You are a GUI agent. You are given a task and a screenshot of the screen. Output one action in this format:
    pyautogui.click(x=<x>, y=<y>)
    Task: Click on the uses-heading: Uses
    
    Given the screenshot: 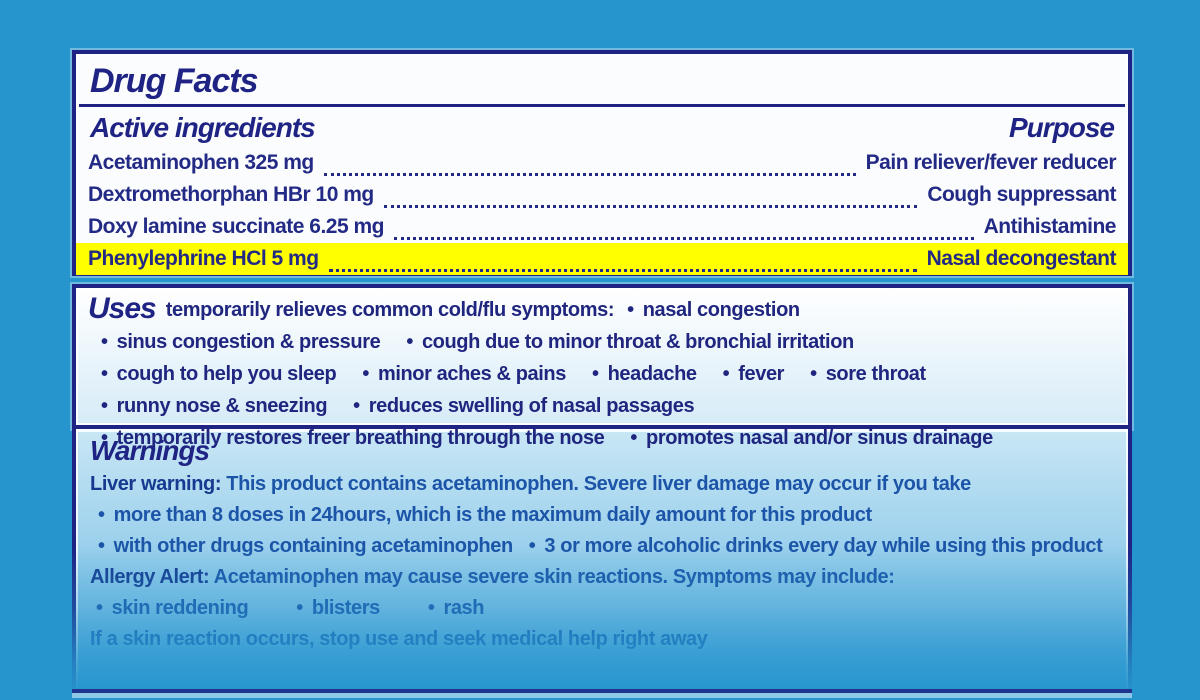 What is the action you would take?
    pyautogui.click(x=122, y=308)
    